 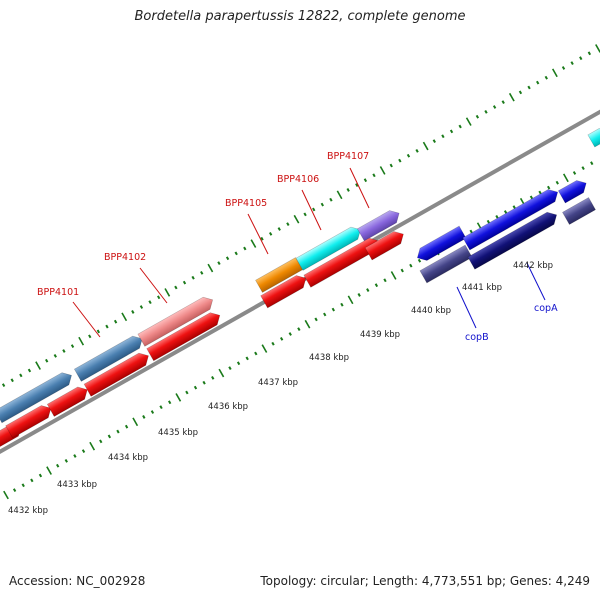 I want to click on gene-copa, so click(x=513, y=239).